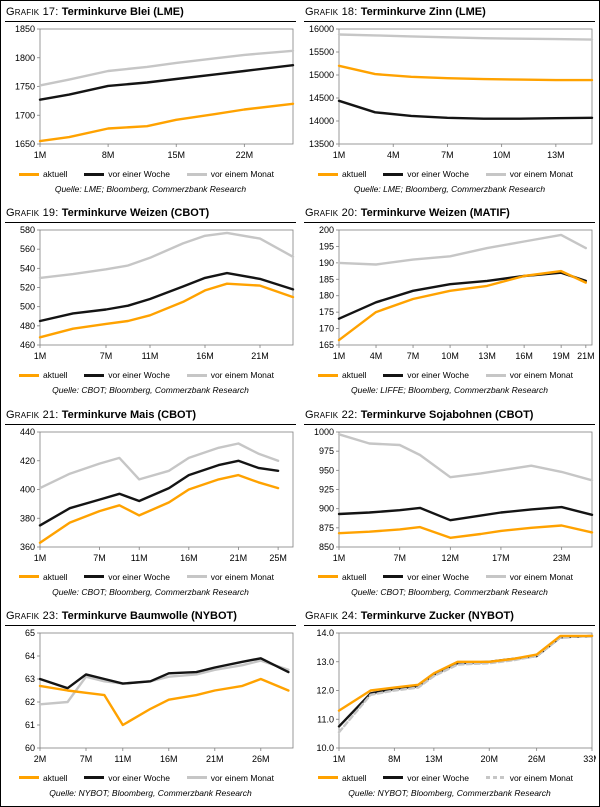  Describe the element at coordinates (394, 759) in the screenshot. I see `x-tick-label: 8M` at that location.